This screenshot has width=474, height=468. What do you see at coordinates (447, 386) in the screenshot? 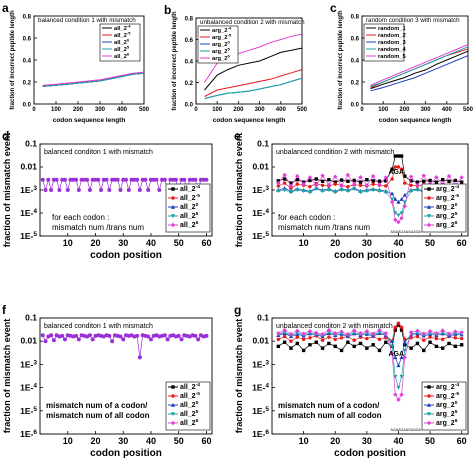
I see `legend-label: arg_2-4` at bounding box center [447, 386].